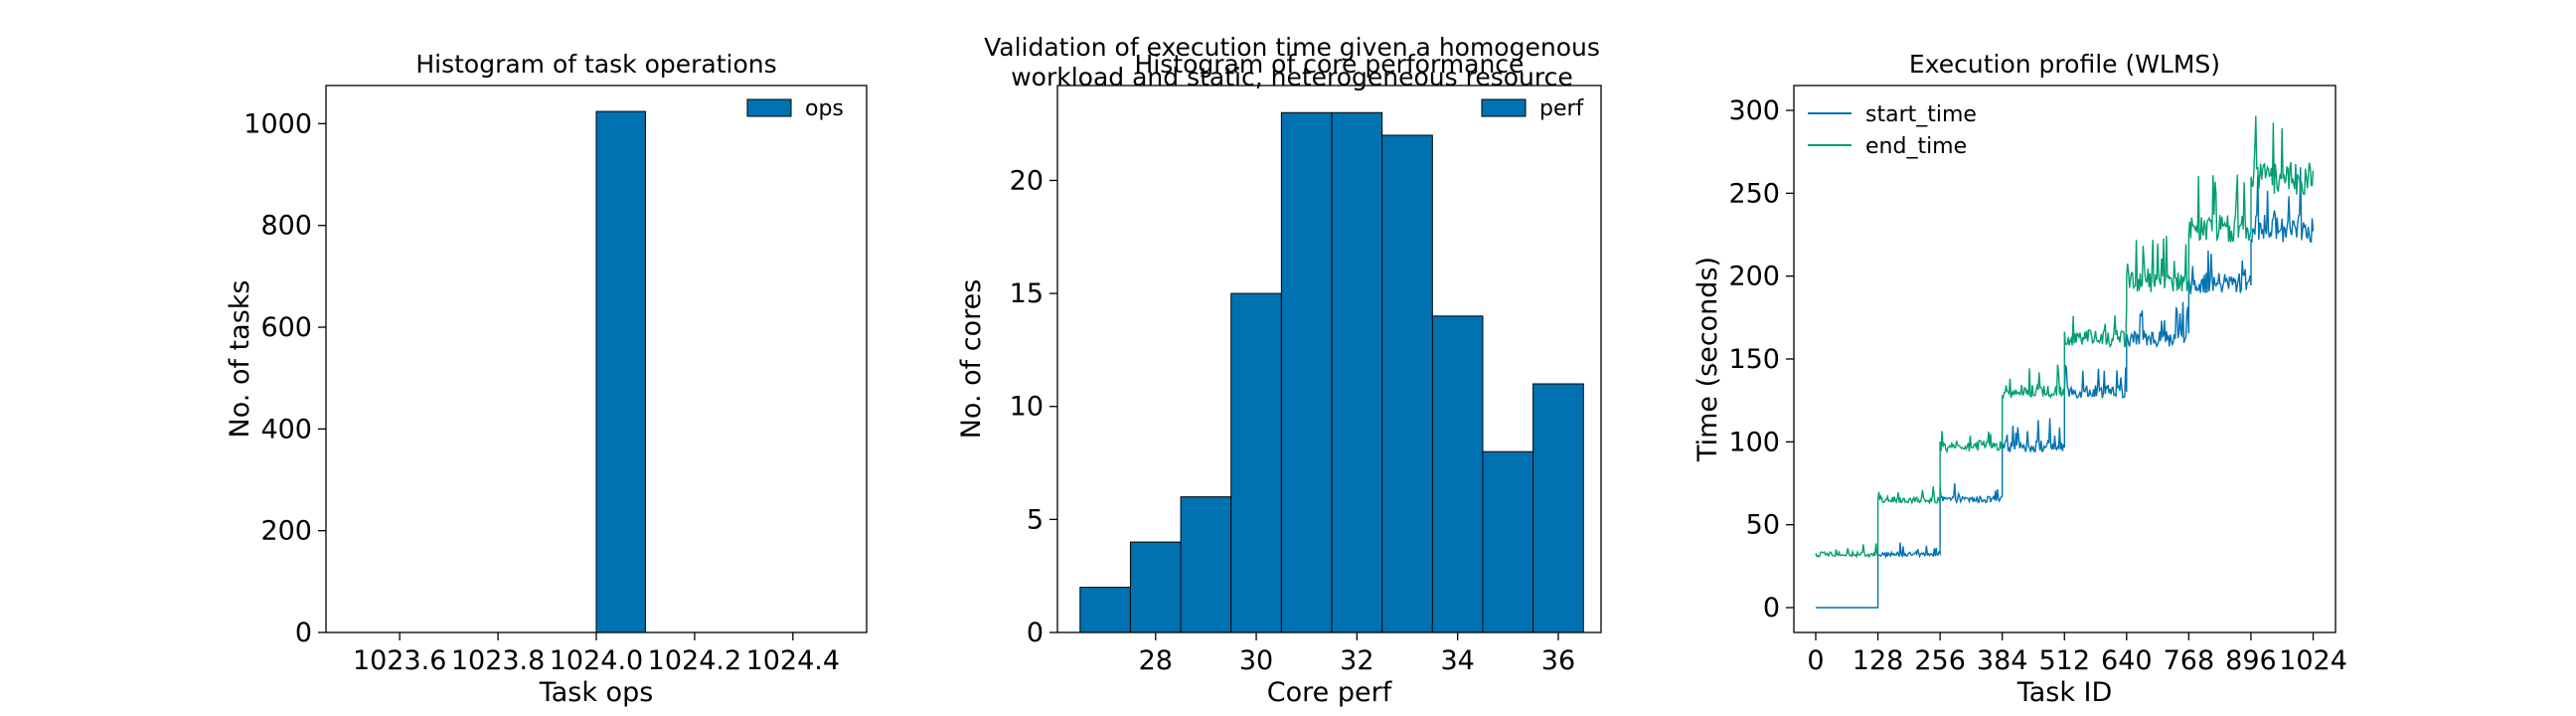 This screenshot has height=716, width=2576. Describe the element at coordinates (1754, 359) in the screenshot. I see `y-tick-label: 150` at that location.